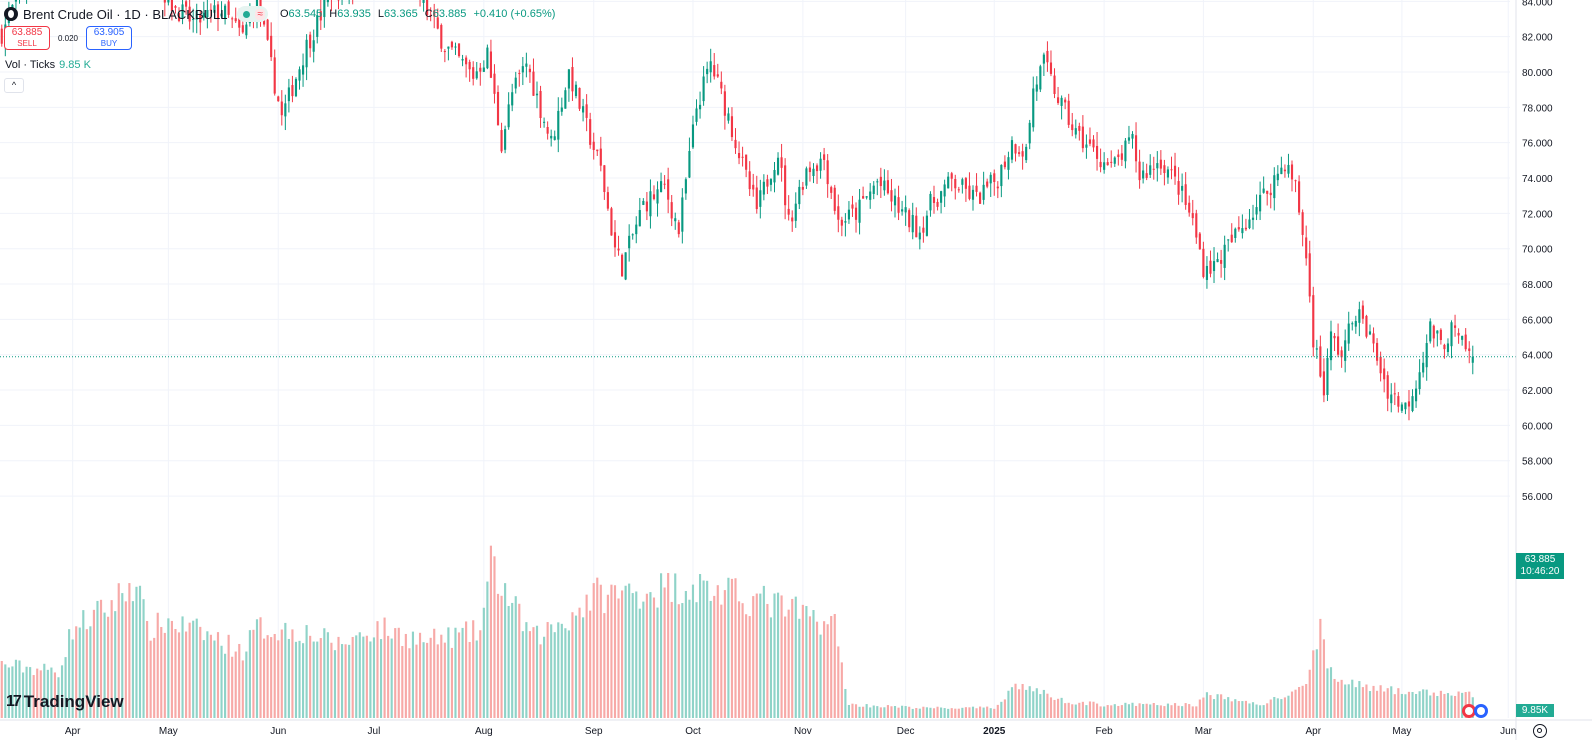 This screenshot has width=1592, height=756. Describe the element at coordinates (65, 702) in the screenshot. I see `tradingview-logo: 17 TradingView` at that location.